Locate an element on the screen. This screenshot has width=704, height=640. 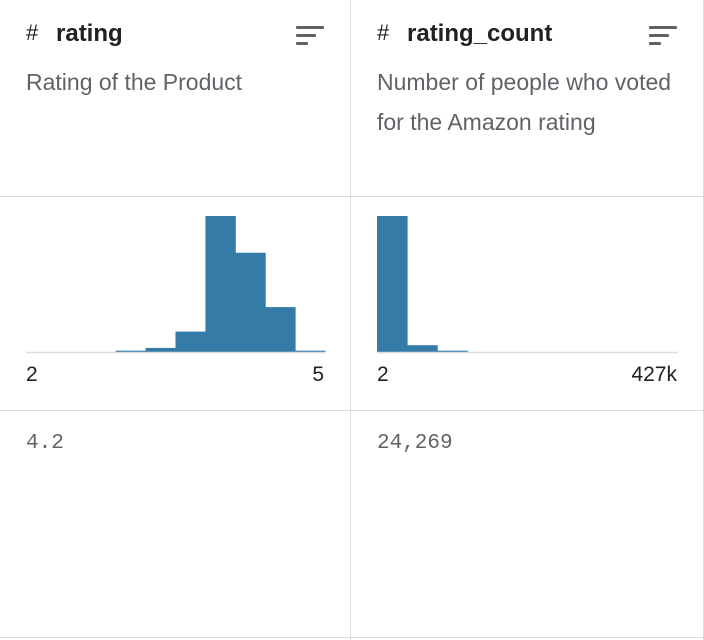
column-title-row: # rating_count is located at coordinates (527, 34).